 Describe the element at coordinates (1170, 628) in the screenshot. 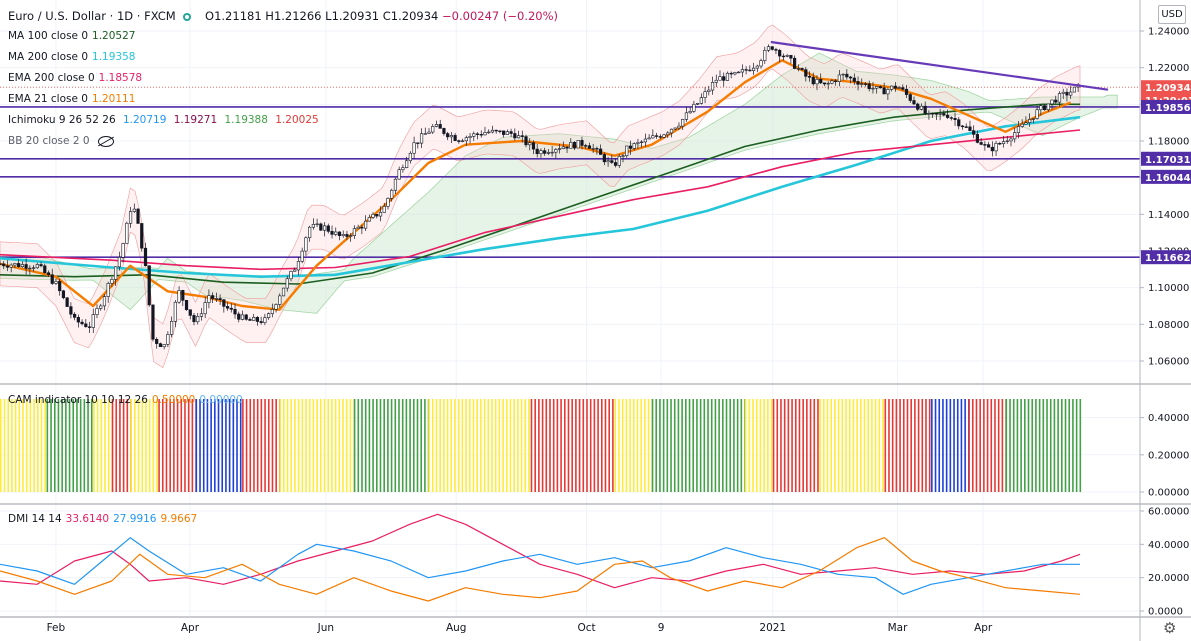

I see `gear-icon: ⚙` at that location.